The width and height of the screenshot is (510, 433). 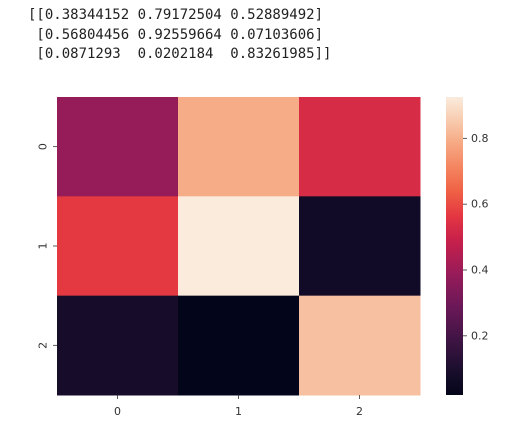 I want to click on colorbar-ticks: 0.2 0.4 0.6 0.8, so click(x=476, y=237).